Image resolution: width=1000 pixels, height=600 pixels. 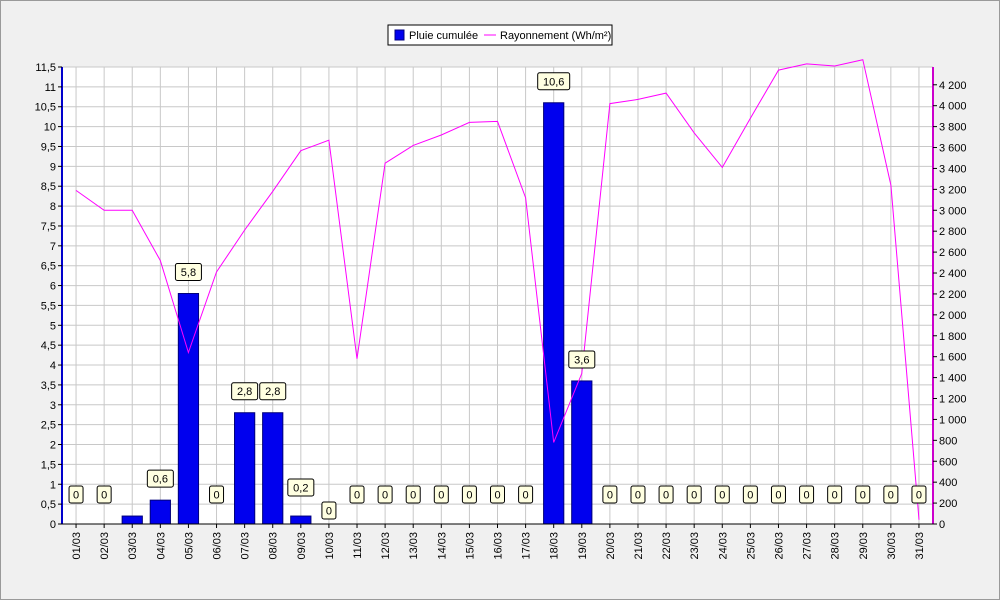 What do you see at coordinates (527, 546) in the screenshot?
I see `x-tick-label: 17/03` at bounding box center [527, 546].